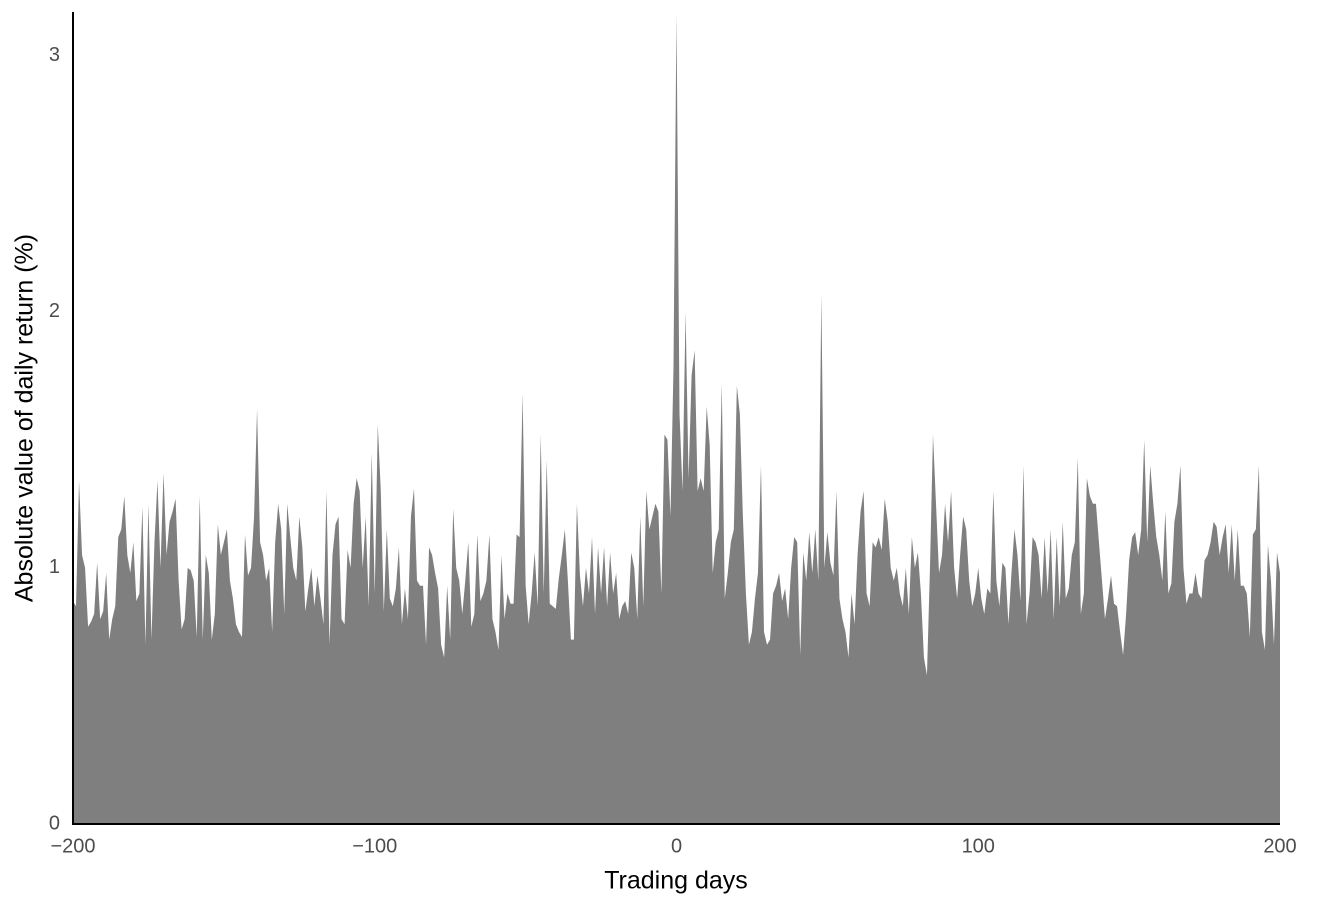  Describe the element at coordinates (676, 881) in the screenshot. I see `x-axis-title: Trading days` at that location.